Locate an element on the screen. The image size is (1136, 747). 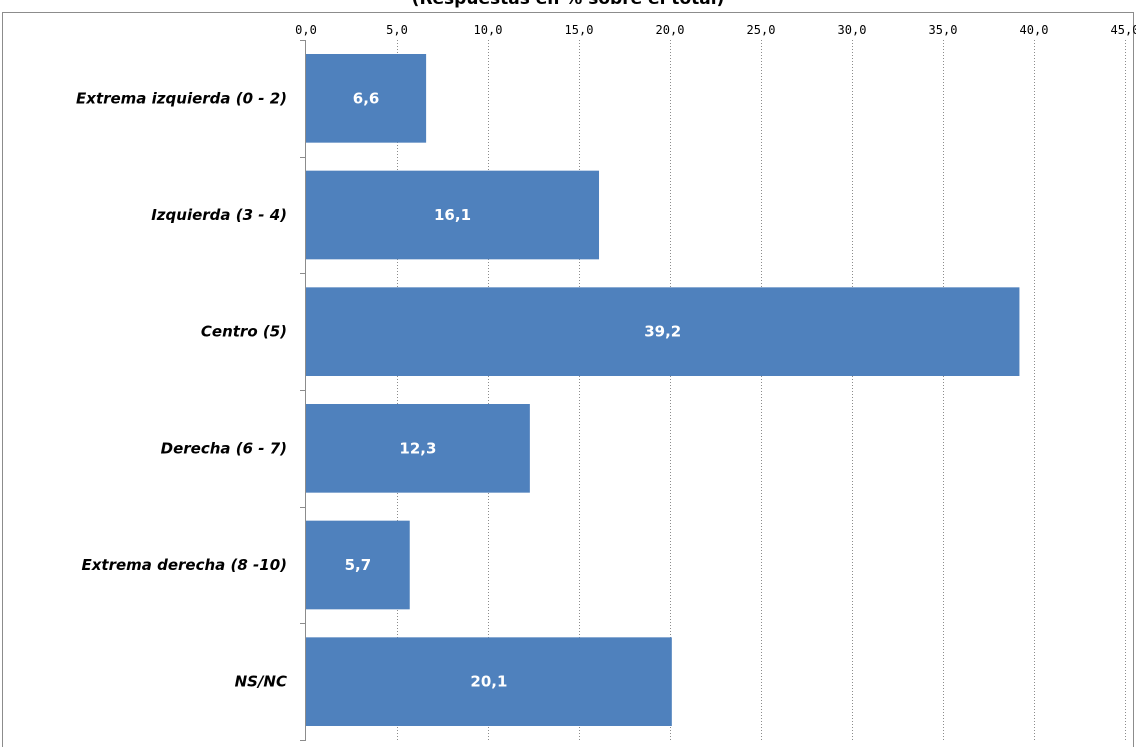
x-tick-label: 25,0 is located at coordinates (761, 30).